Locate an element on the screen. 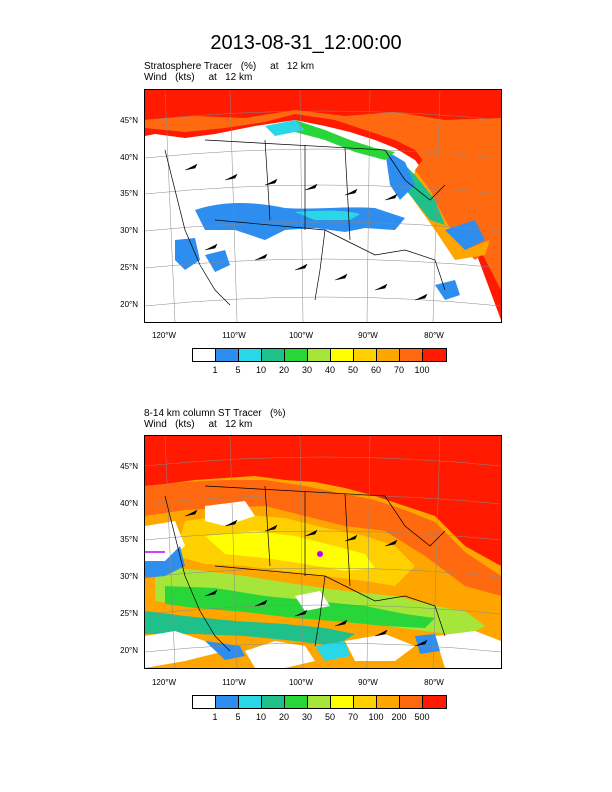  panel2-lat-label: 45°N is located at coordinates (129, 466).